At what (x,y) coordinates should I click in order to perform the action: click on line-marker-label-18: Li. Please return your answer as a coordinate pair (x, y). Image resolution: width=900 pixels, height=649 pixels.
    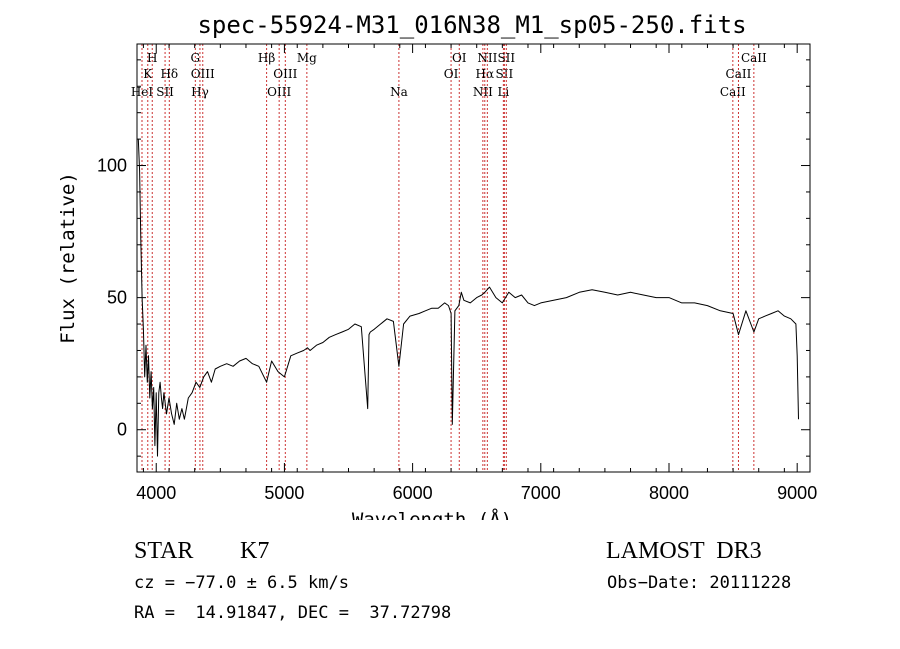
    Looking at the image, I should click on (503, 92).